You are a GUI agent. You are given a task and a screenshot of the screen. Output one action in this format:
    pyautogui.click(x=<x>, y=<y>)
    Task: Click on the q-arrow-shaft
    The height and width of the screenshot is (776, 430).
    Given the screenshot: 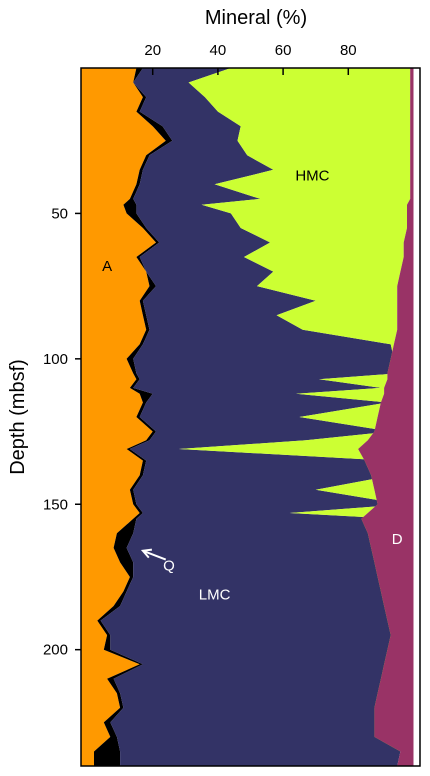 What is the action you would take?
    pyautogui.click(x=154, y=555)
    